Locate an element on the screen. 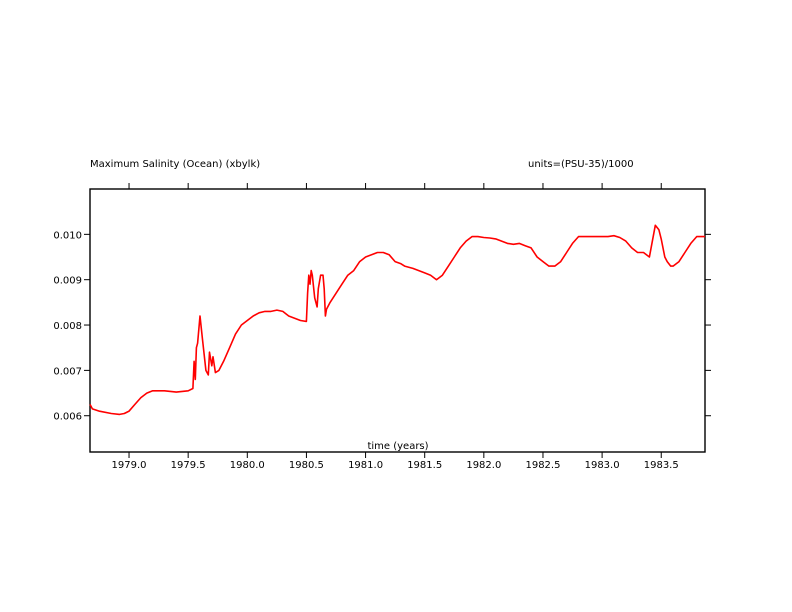 The height and width of the screenshot is (612, 792). x-tick-label: 1980.0 is located at coordinates (247, 465).